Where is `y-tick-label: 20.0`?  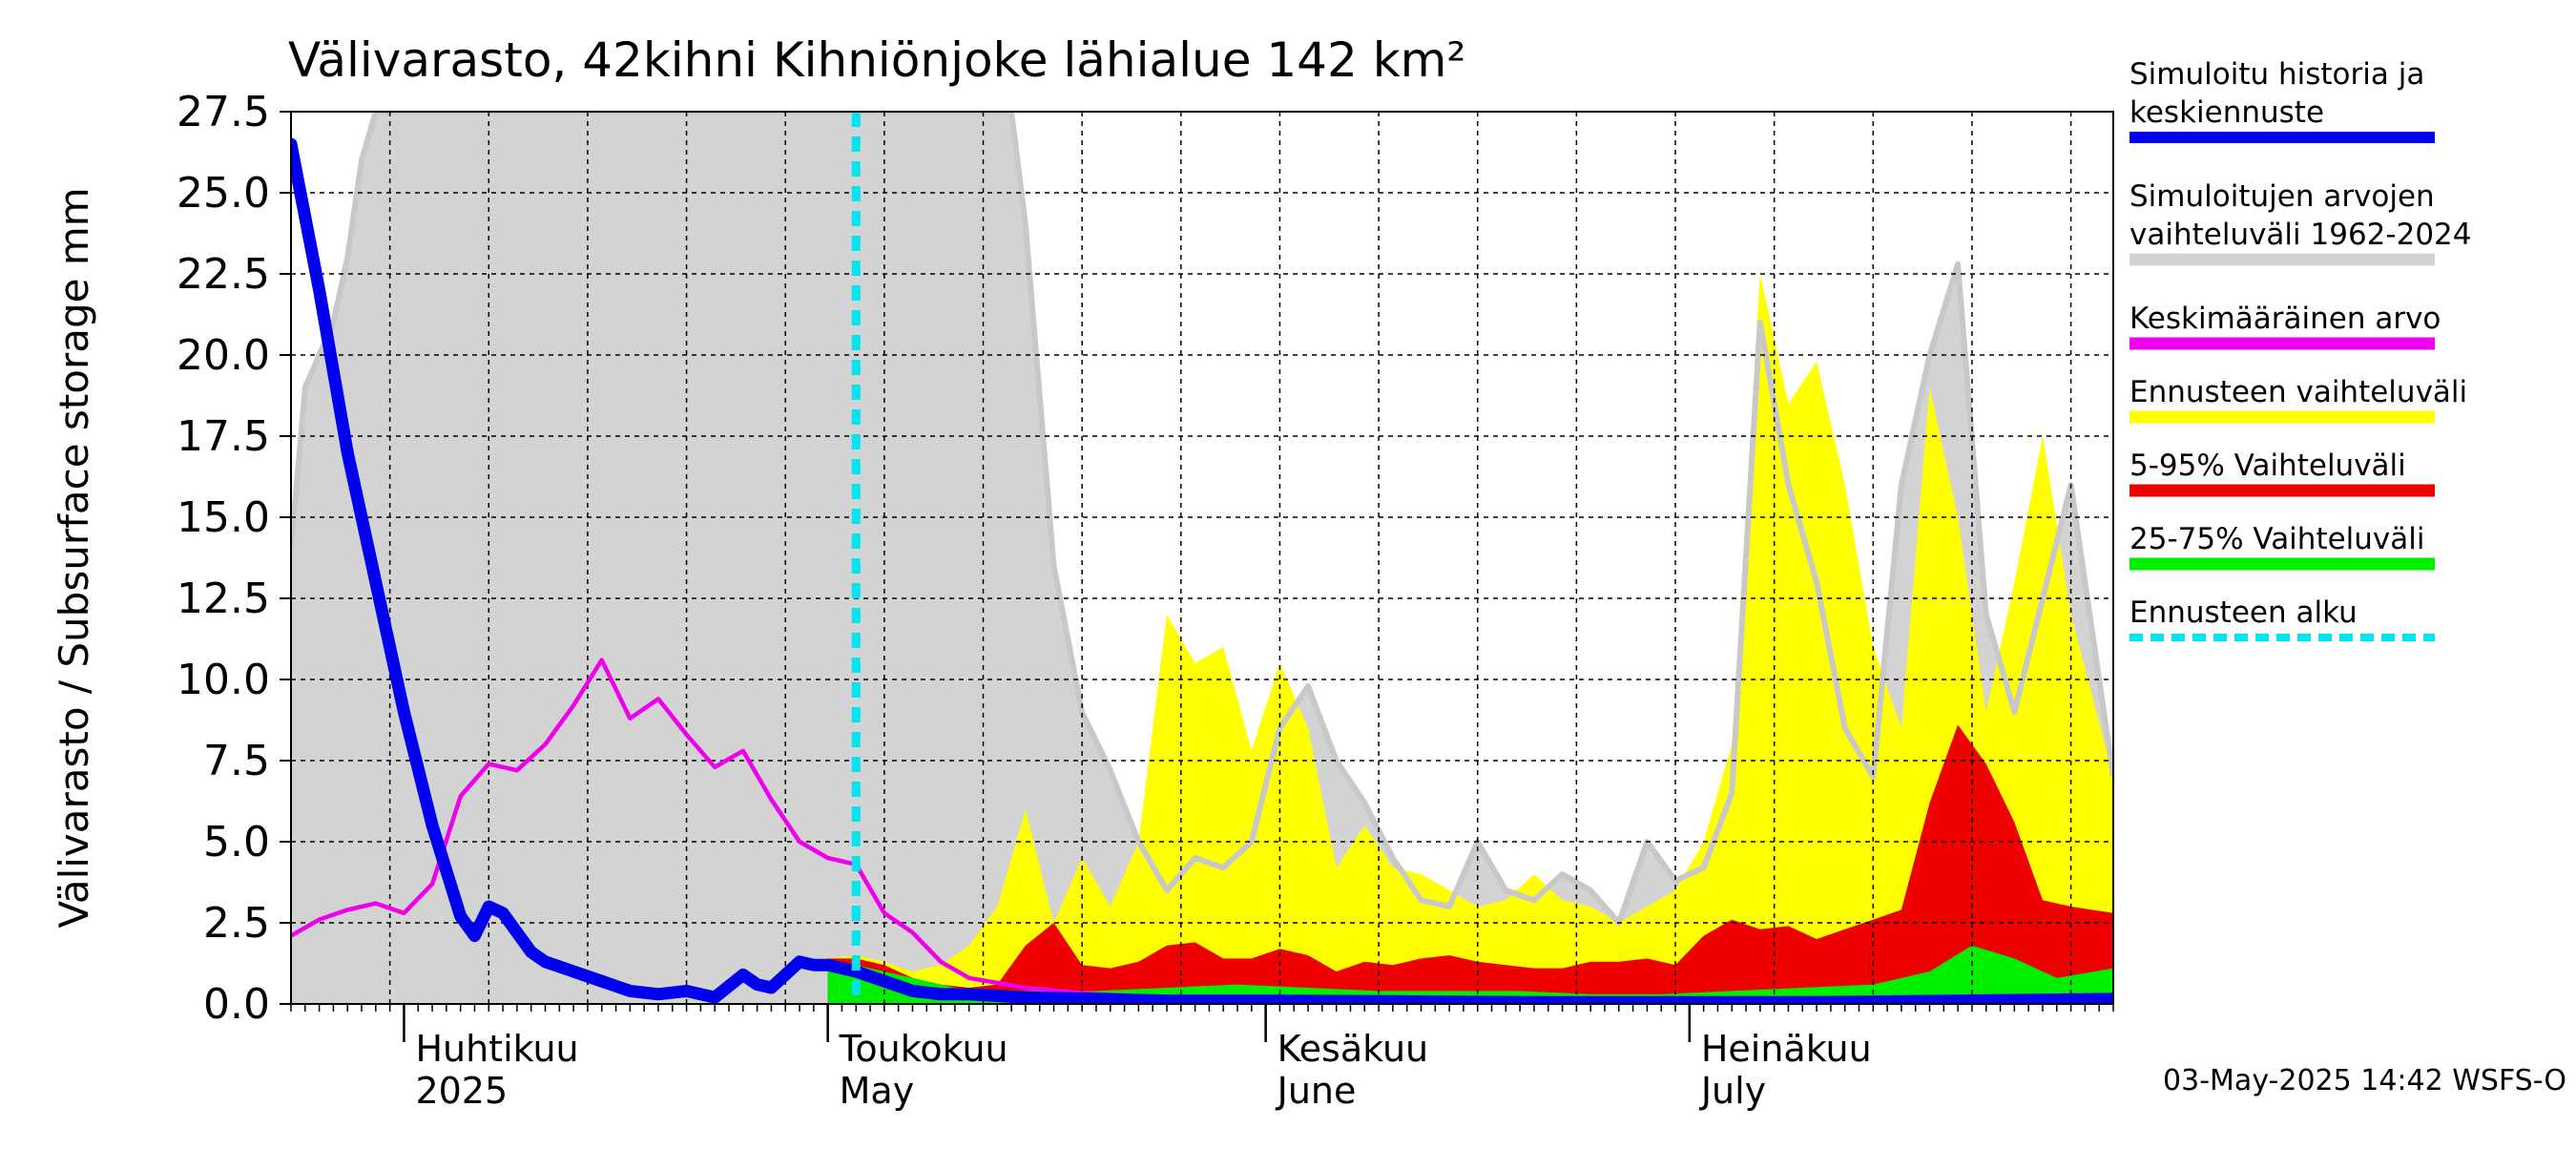 y-tick-label: 20.0 is located at coordinates (223, 355).